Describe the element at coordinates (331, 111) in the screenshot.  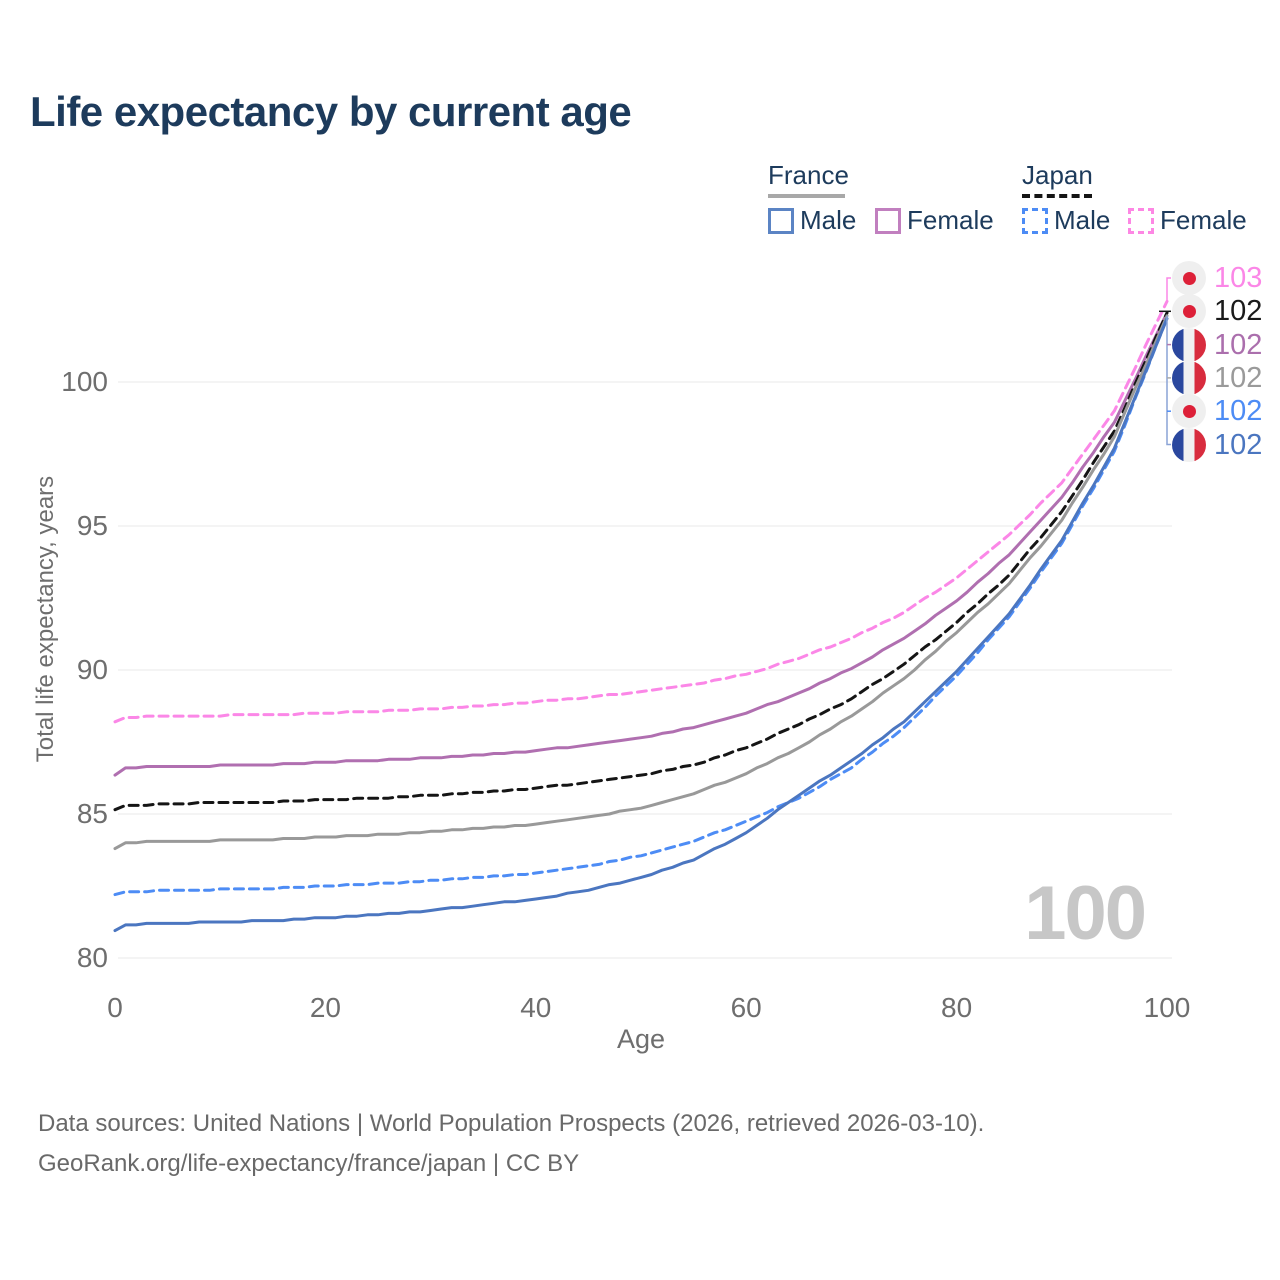
I see `page-title: Life expectancy by current age` at that location.